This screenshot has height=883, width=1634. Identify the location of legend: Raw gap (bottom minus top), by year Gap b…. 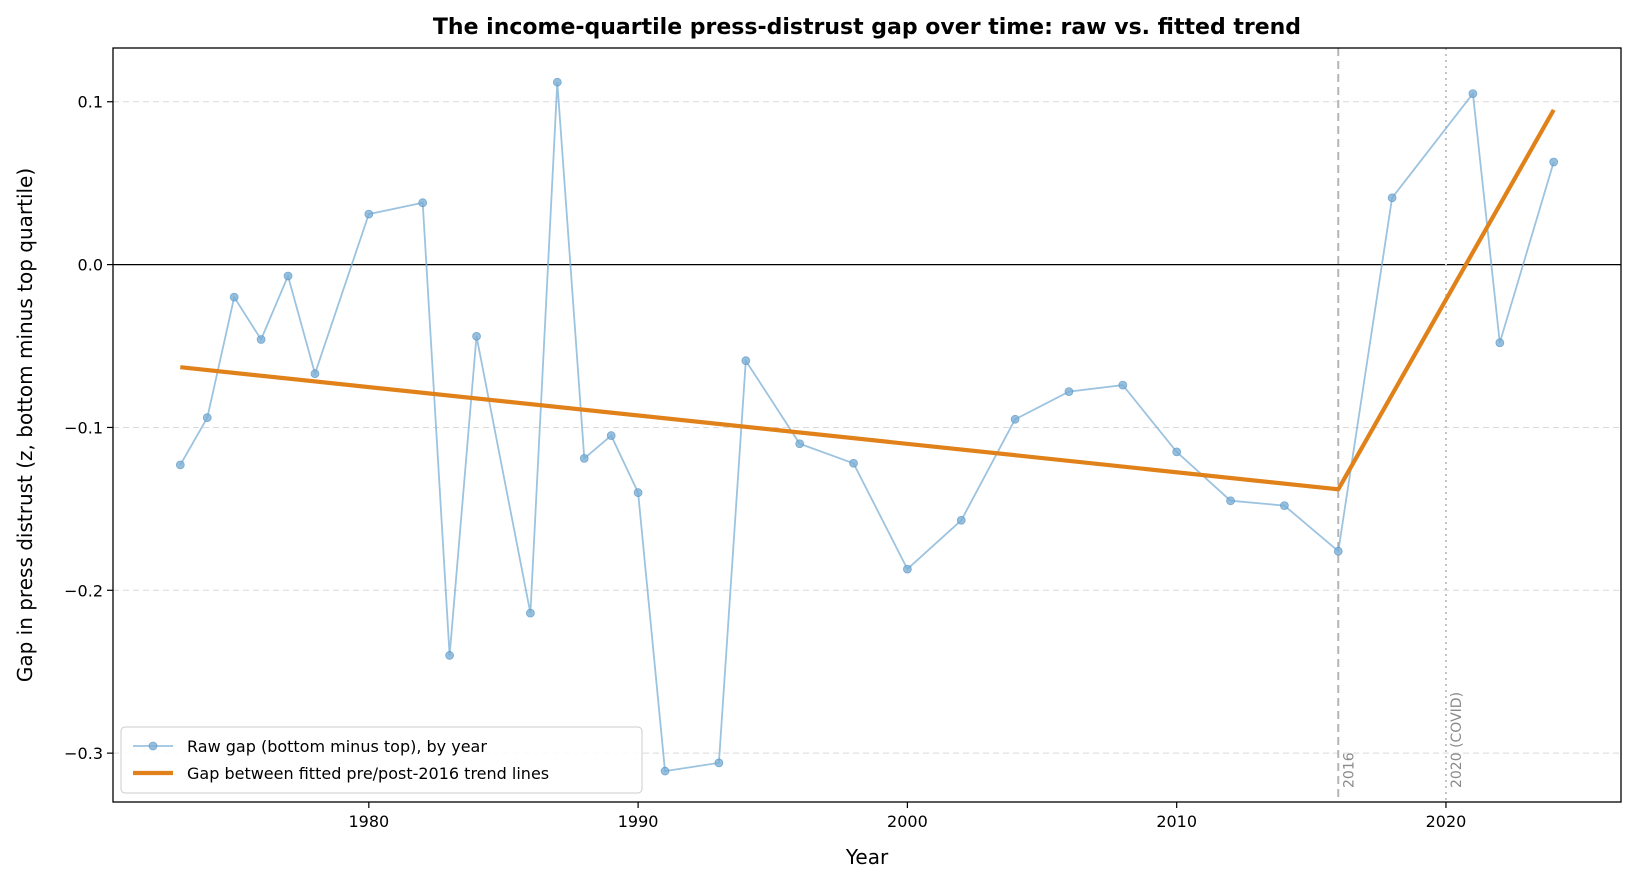
(381, 760).